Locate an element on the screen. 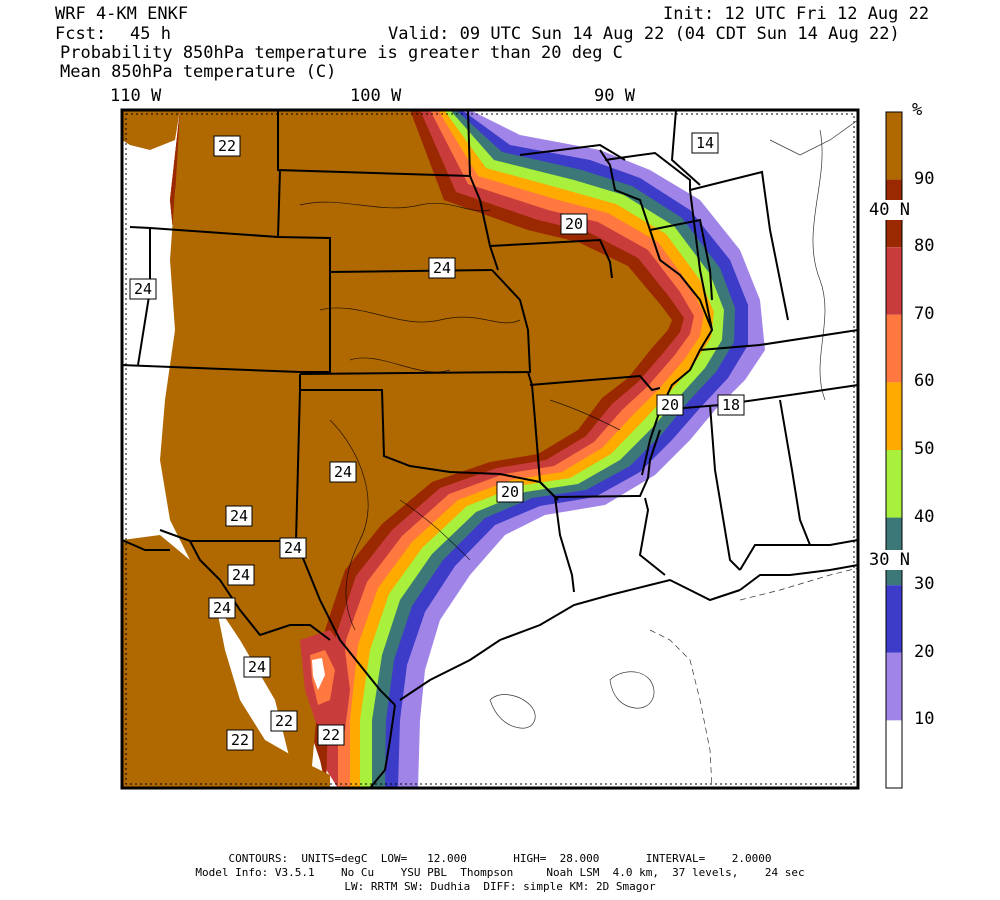 This screenshot has height=900, width=1000. lon-label-110w: 110 W is located at coordinates (136, 96).